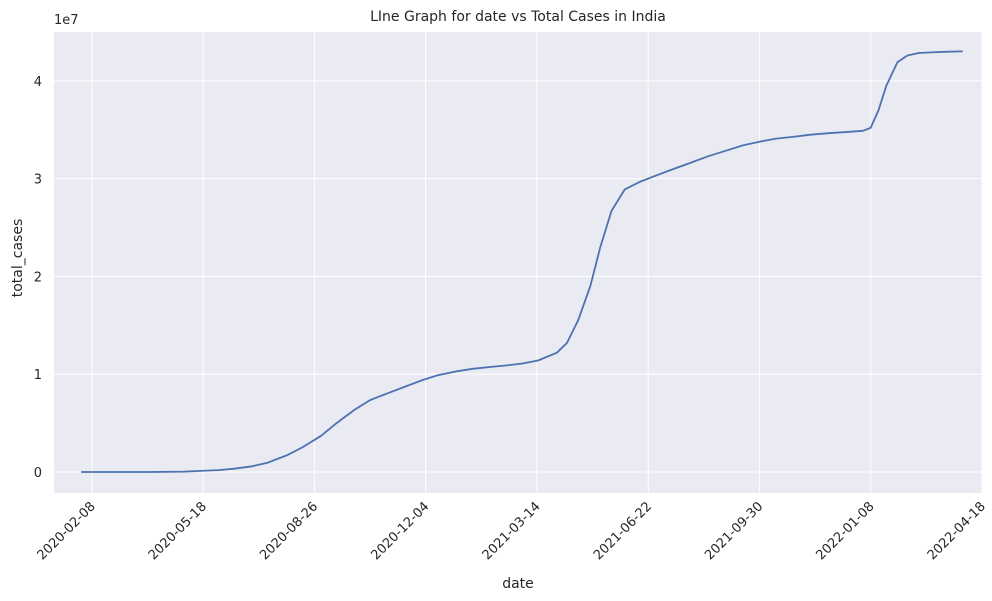 The height and width of the screenshot is (601, 992). What do you see at coordinates (38, 82) in the screenshot?
I see `y-tick-label: 4` at bounding box center [38, 82].